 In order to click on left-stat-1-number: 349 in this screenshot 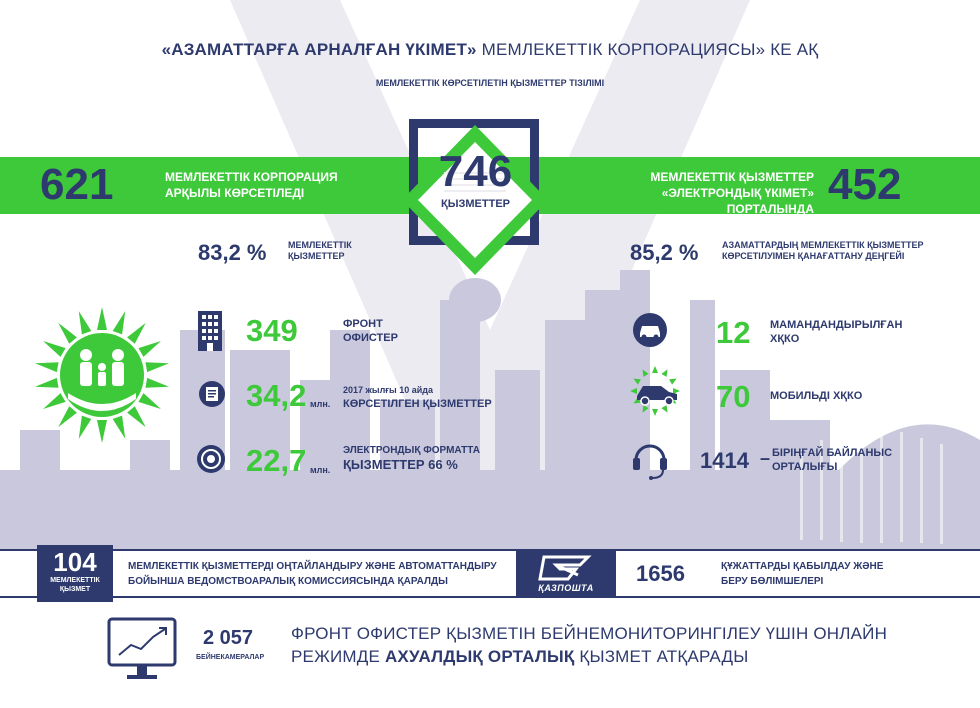, I will do `click(272, 330)`.